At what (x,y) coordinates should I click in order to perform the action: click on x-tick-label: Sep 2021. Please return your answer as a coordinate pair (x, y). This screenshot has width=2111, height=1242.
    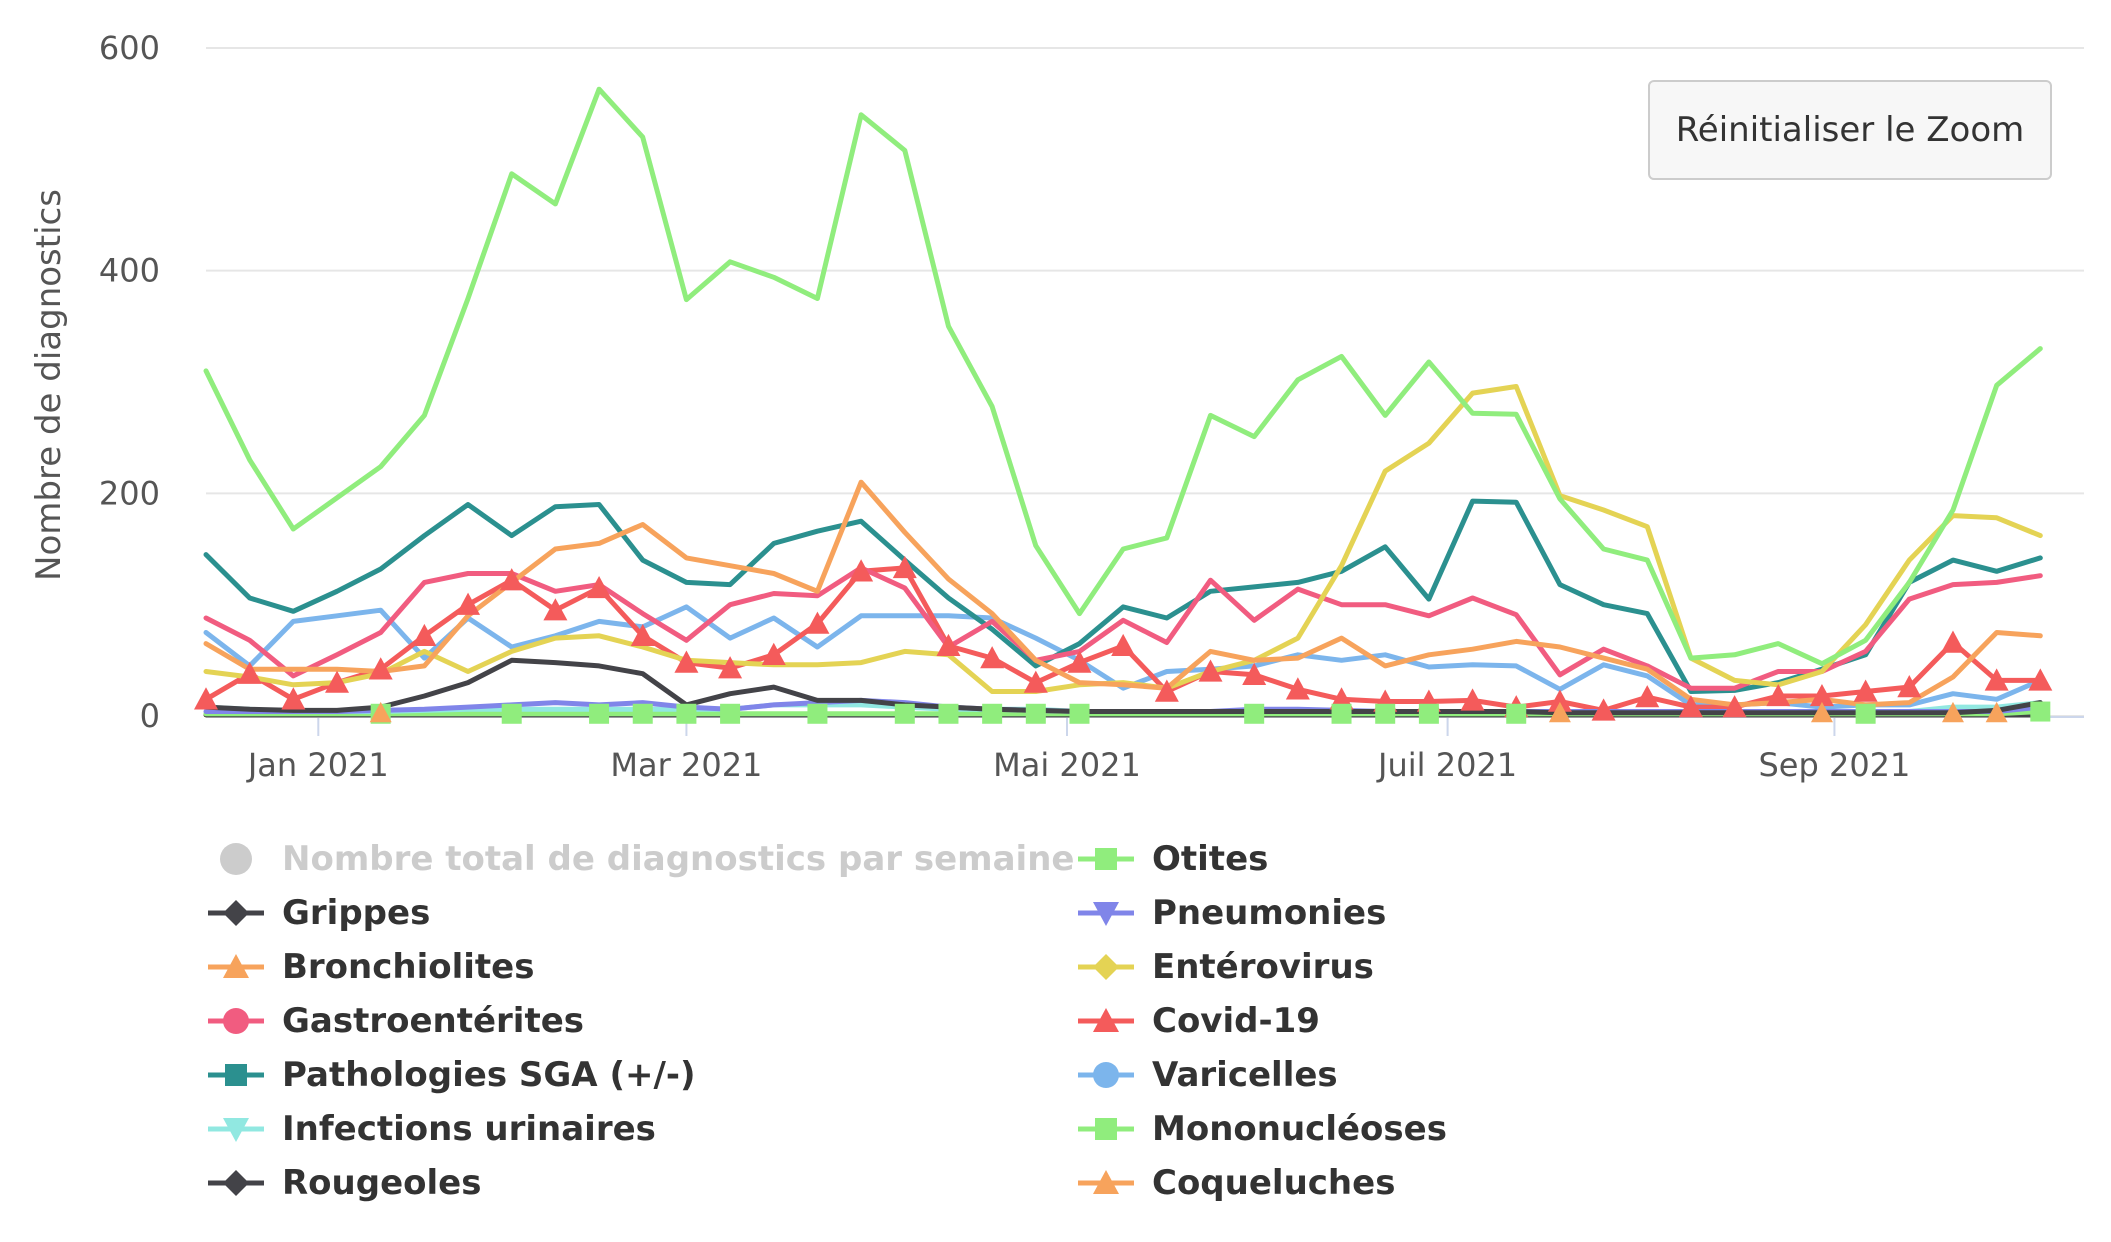
    Looking at the image, I should click on (1834, 765).